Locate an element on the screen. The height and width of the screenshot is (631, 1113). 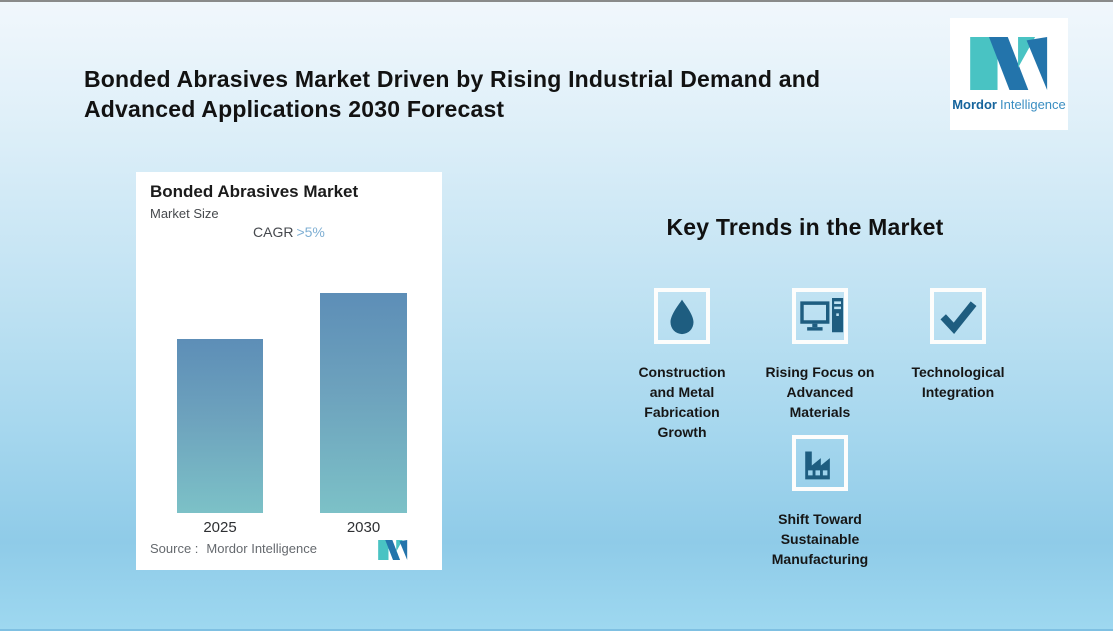
computer-icon-box is located at coordinates (820, 316).